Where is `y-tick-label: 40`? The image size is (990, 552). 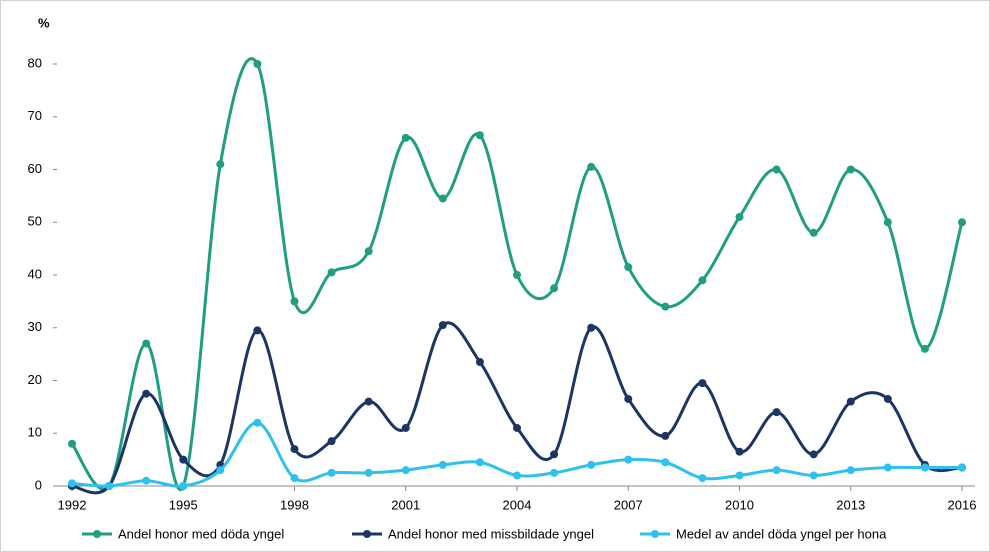 y-tick-label: 40 is located at coordinates (35, 273).